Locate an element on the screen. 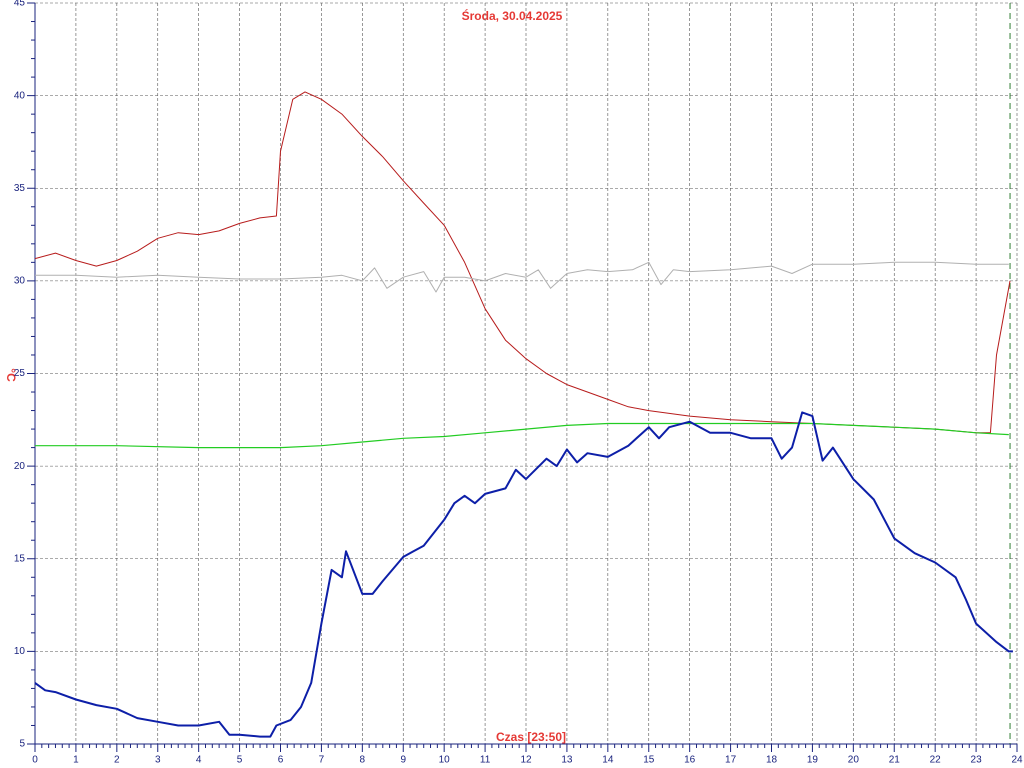 The height and width of the screenshot is (768, 1024). x-tick-label: 9 is located at coordinates (403, 760).